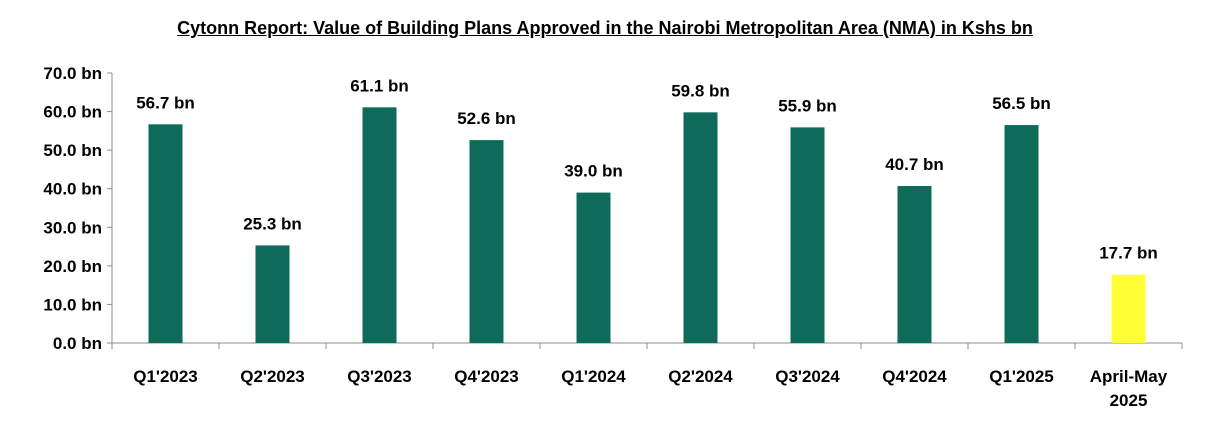 This screenshot has height=426, width=1210. I want to click on x-category-label: Q3'2023, so click(379, 376).